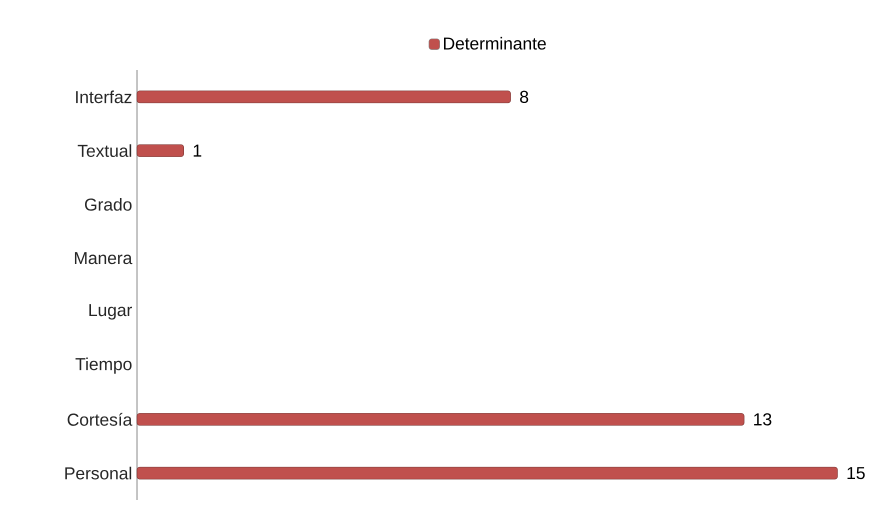 This screenshot has width=886, height=518. What do you see at coordinates (104, 366) in the screenshot?
I see `y-tick-label: Tiempo` at bounding box center [104, 366].